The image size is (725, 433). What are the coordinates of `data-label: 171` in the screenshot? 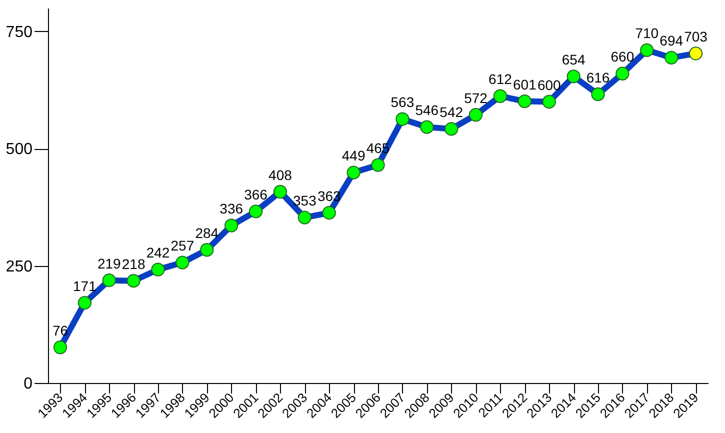 It's located at (84, 286).